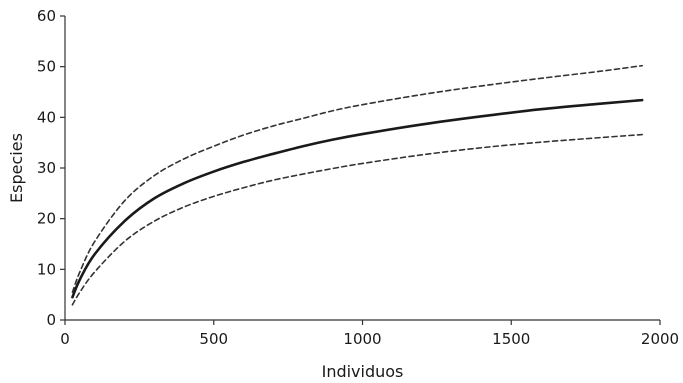  What do you see at coordinates (16, 168) in the screenshot?
I see `y-axis-title: Especies` at bounding box center [16, 168].